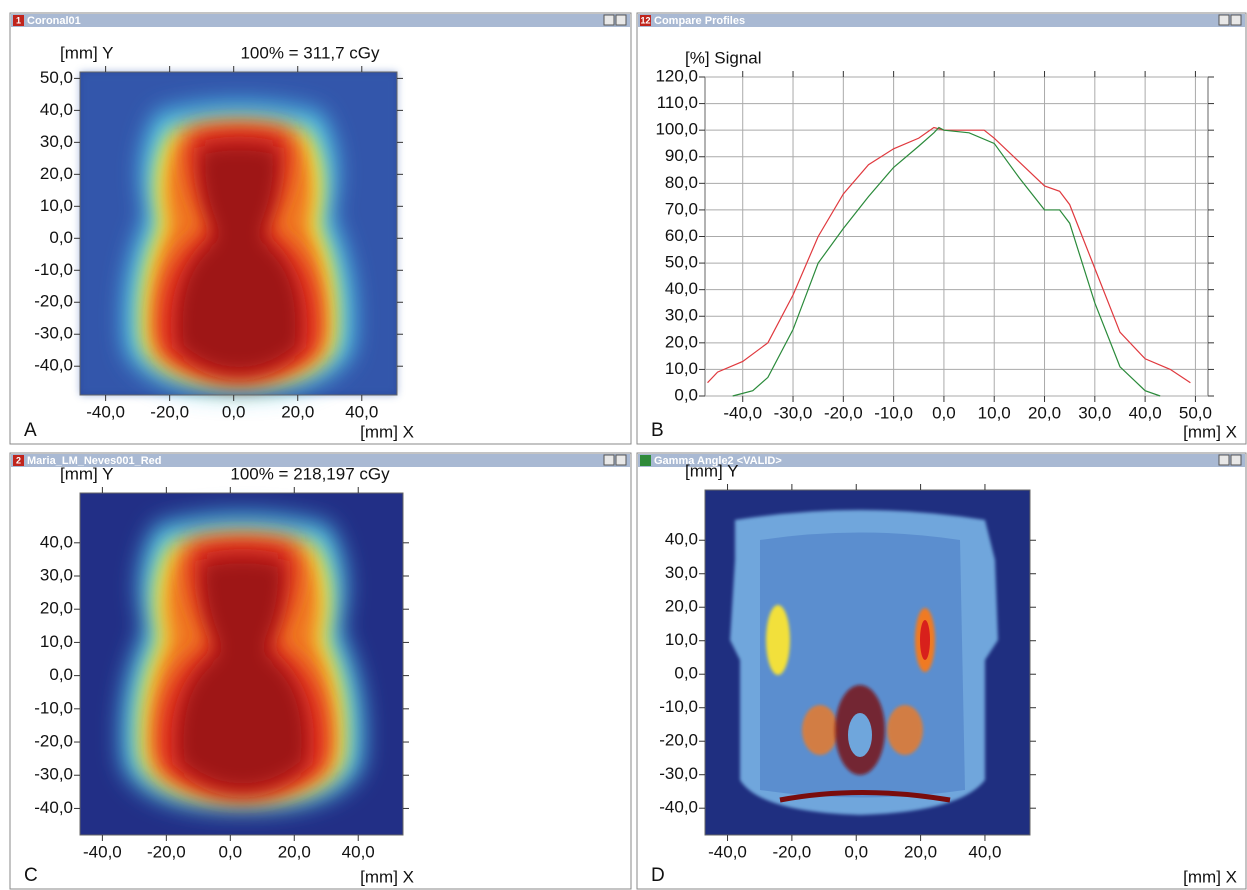 This screenshot has width=1247, height=890. What do you see at coordinates (1094, 412) in the screenshot?
I see `x-tick-label: 30,0` at bounding box center [1094, 412].